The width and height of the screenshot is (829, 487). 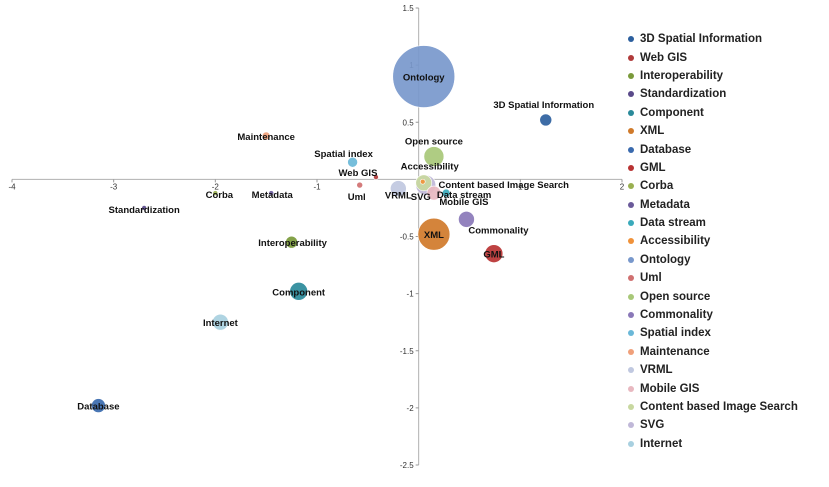 I want to click on legend-item-database: Database, so click(x=713, y=149).